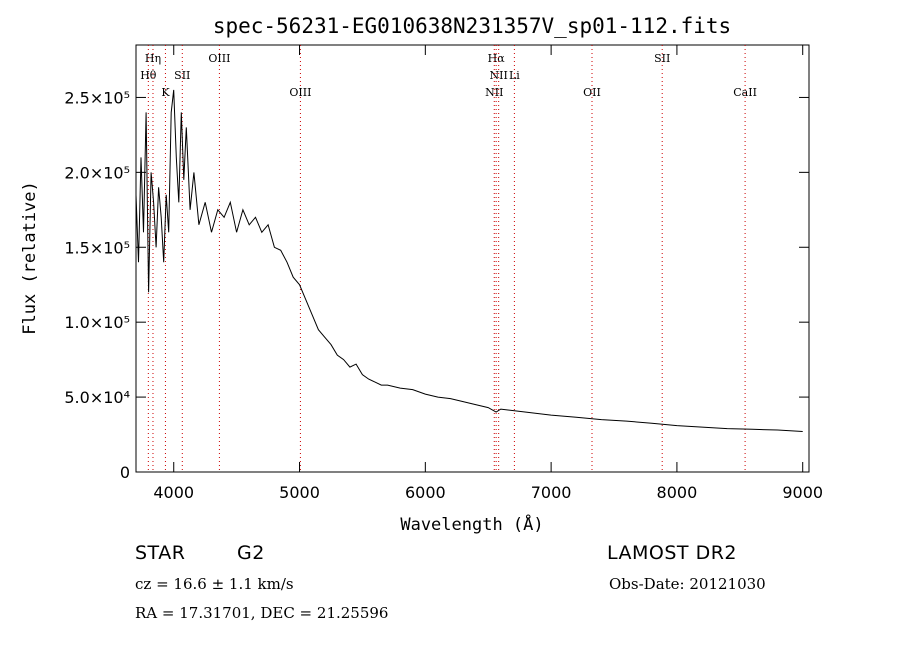 This screenshot has height=650, width=900. Describe the element at coordinates (687, 584) in the screenshot. I see `observation-date: Obs-Date: 20121030` at that location.